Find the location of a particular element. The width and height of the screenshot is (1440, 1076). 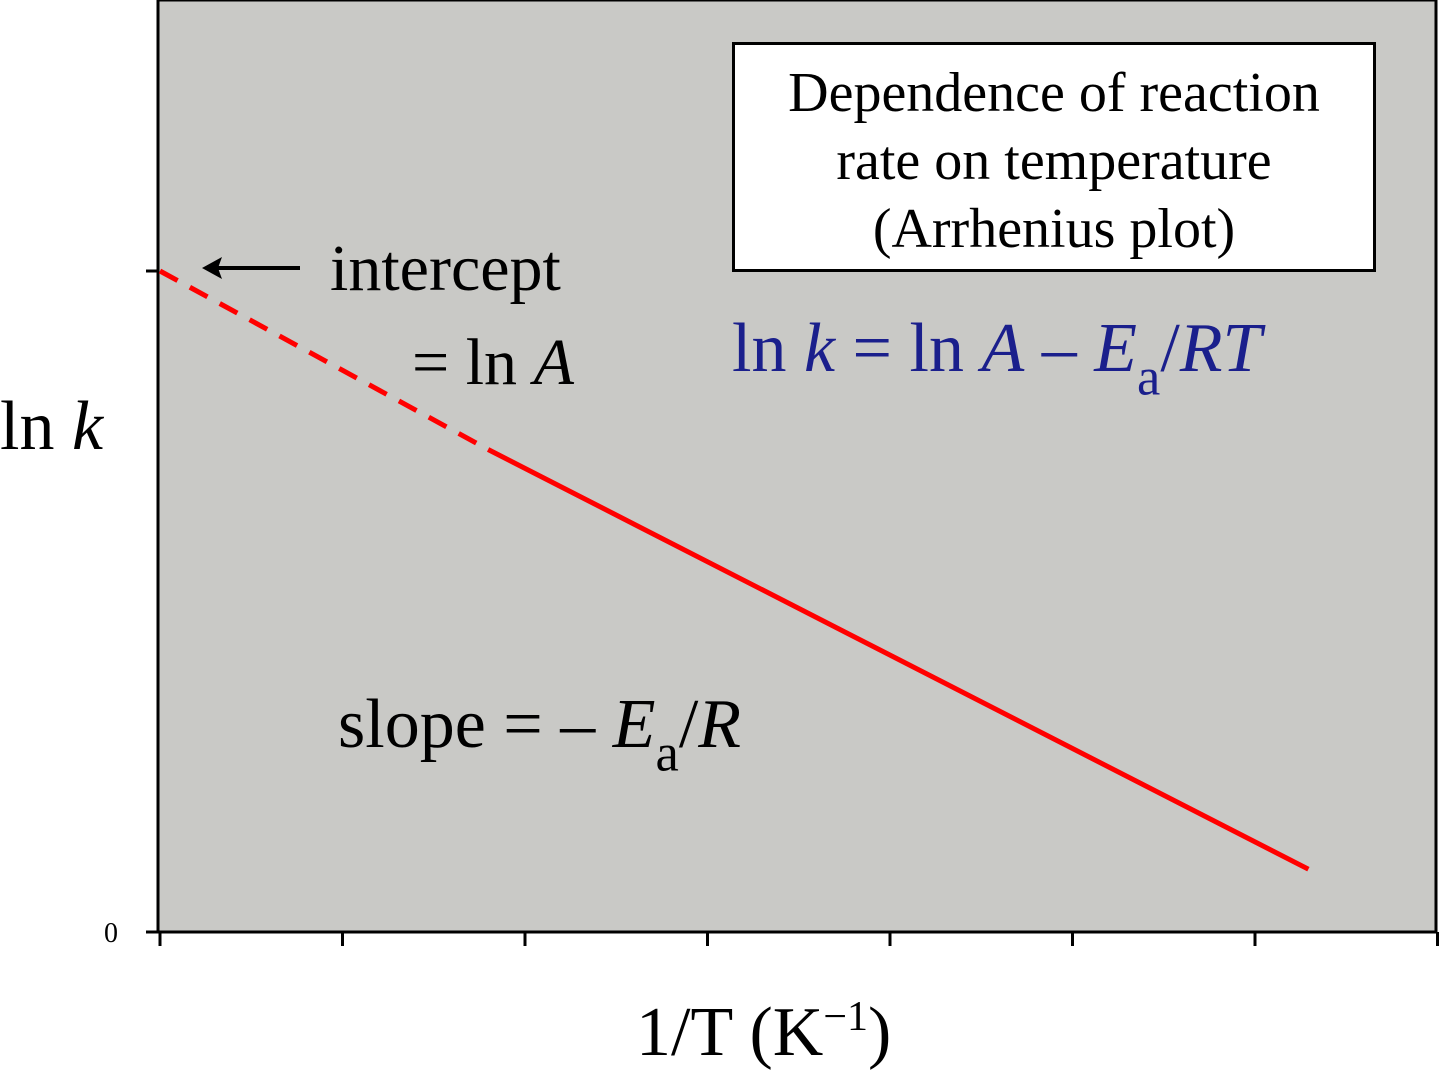

intercept-arrow is located at coordinates (251, 268).